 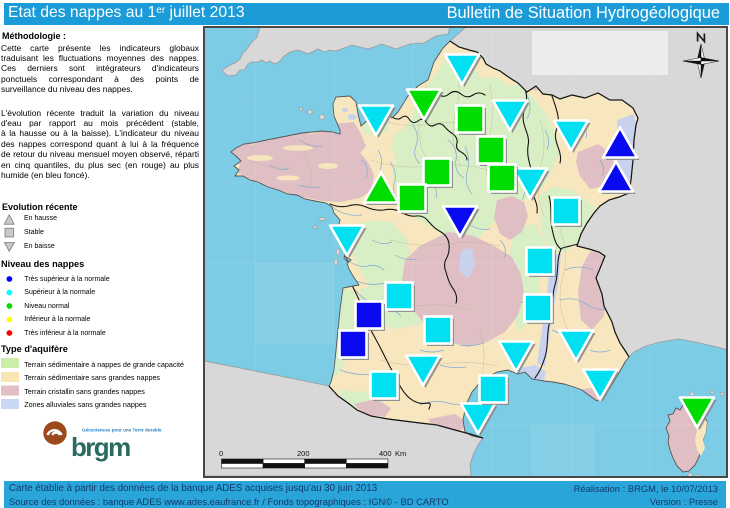 I want to click on svg-text:Géosciences pour une Terre dur: Géosciences pour une Terre durable, so click(x=122, y=430).